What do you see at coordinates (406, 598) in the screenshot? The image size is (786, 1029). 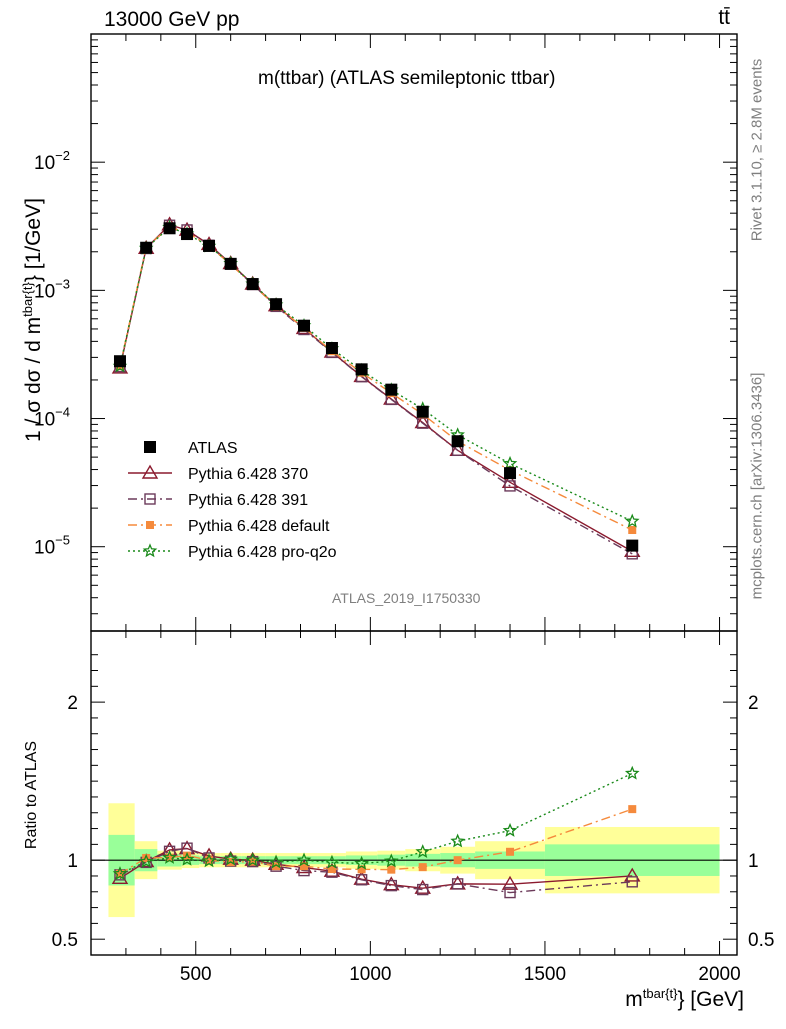 I see `analysis-id: ATLAS_2019_I1750330` at bounding box center [406, 598].